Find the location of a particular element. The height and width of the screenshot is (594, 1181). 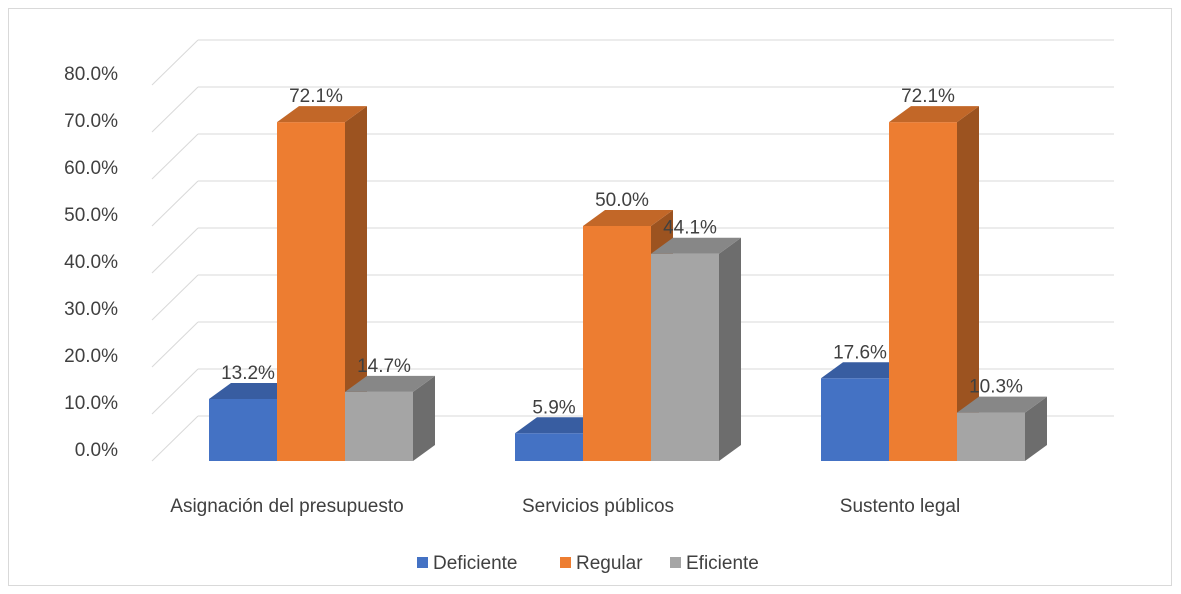

data-label: 10.3% is located at coordinates (996, 387).